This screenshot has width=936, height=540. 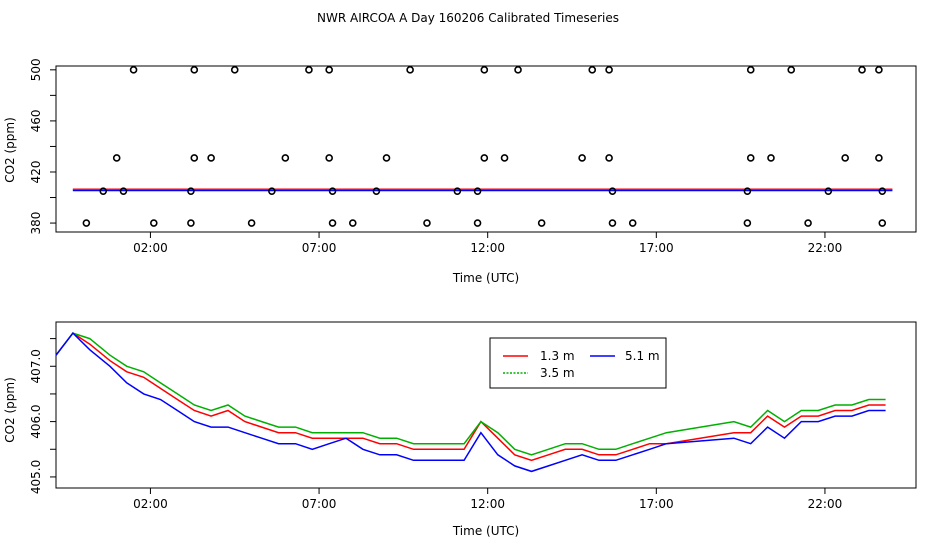 I want to click on bottom-x-tick-label-1: 07:00, so click(x=319, y=504).